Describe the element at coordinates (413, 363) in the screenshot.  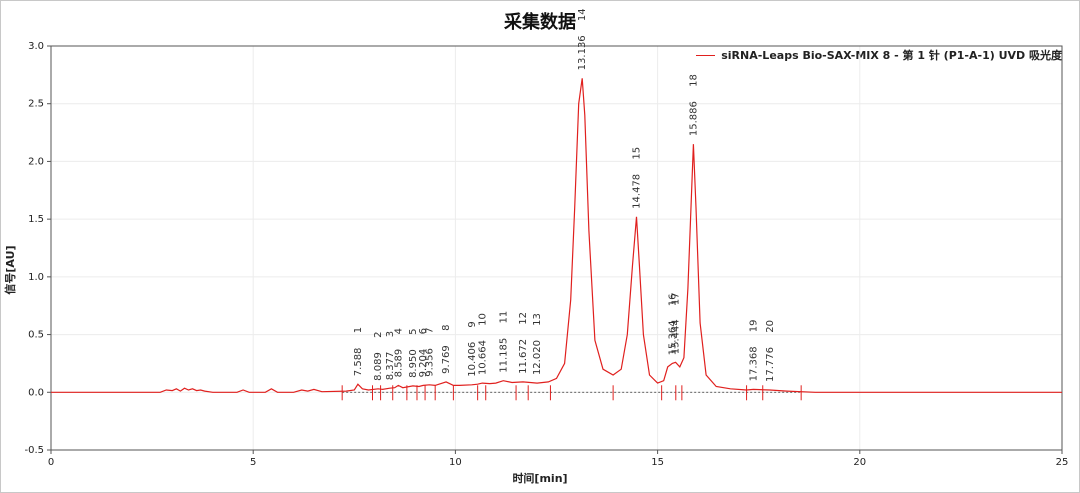
I see `peak-rt-label: 8.950` at that location.